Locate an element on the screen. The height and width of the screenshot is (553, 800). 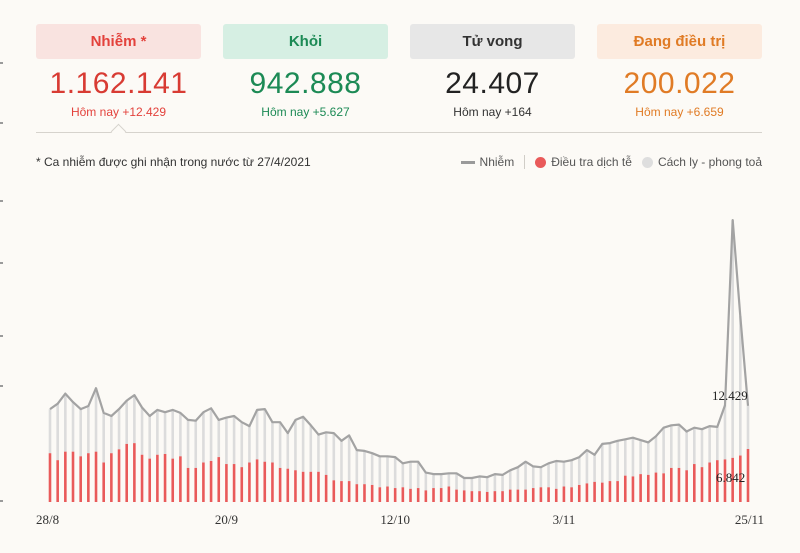
legend-item-quarantine: Cách ly - phong toả is located at coordinates (701, 162).